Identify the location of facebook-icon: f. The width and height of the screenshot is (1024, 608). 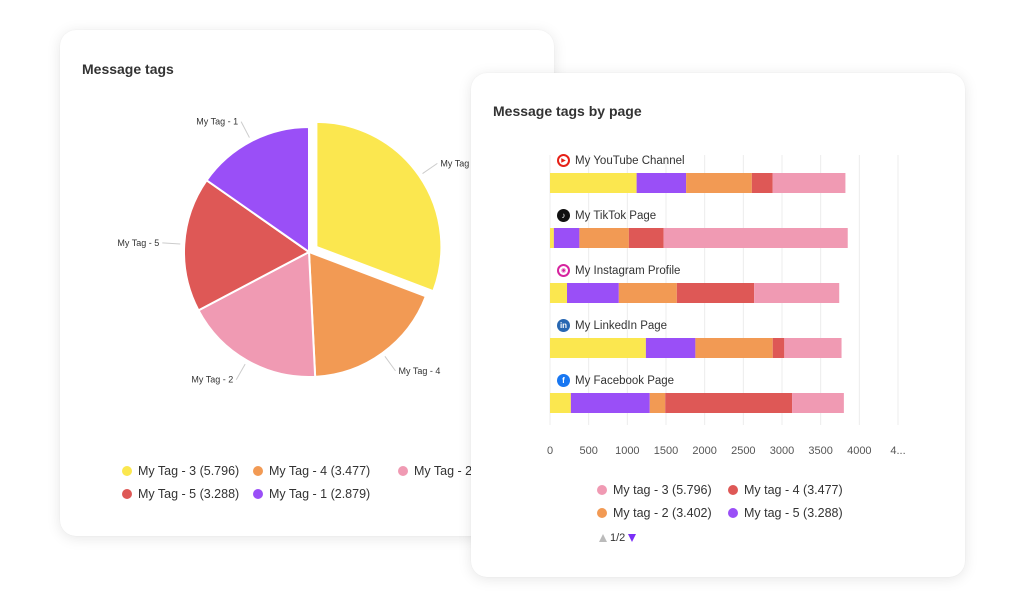
(563, 380).